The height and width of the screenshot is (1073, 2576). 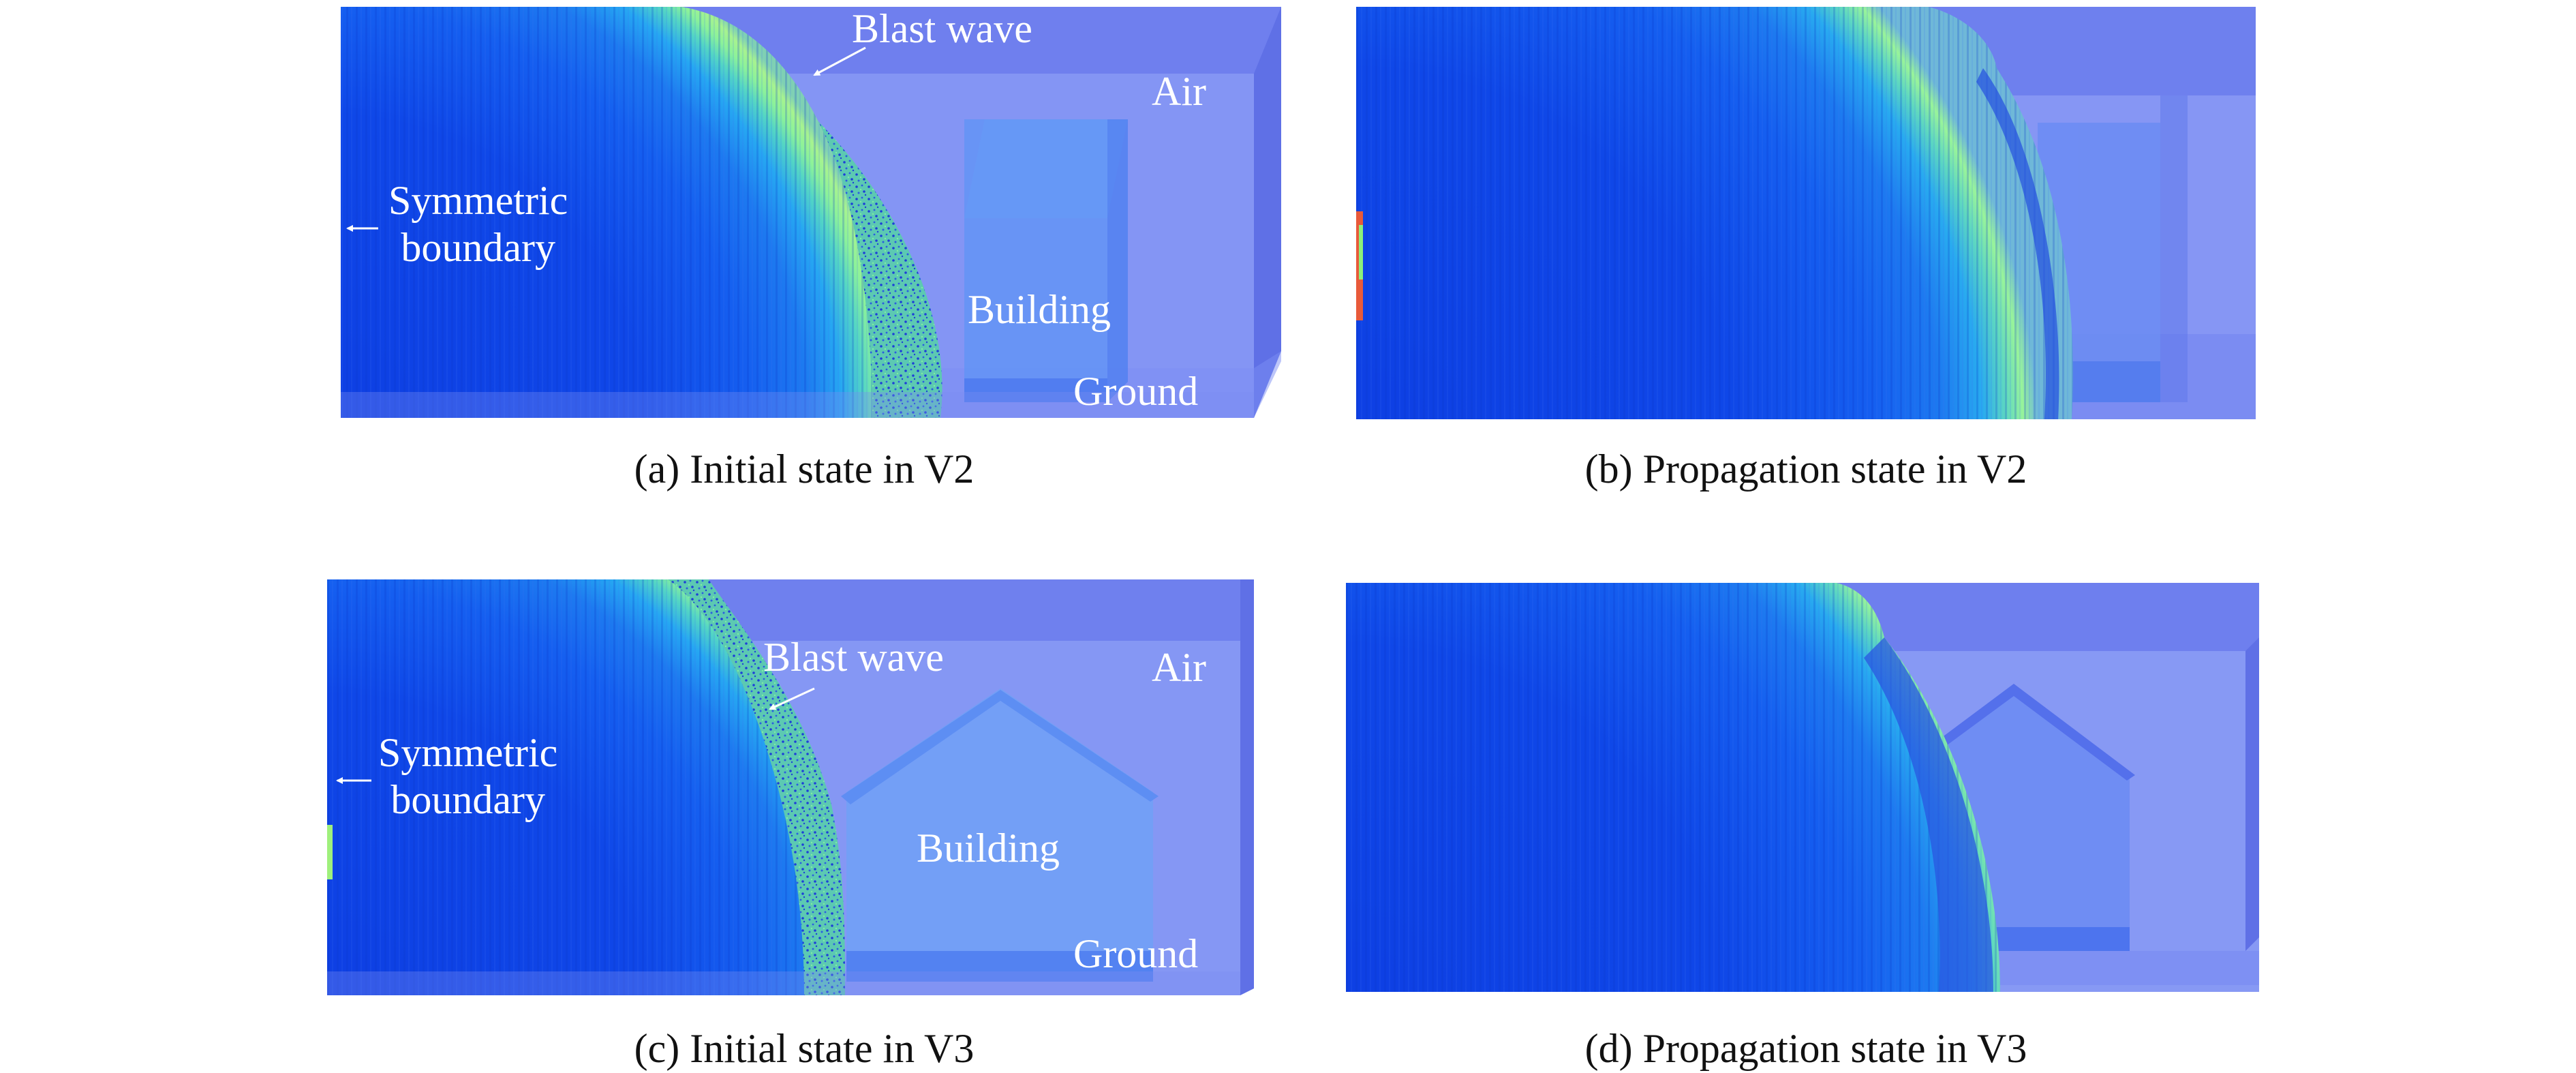 I want to click on panel-b, so click(x=1806, y=218).